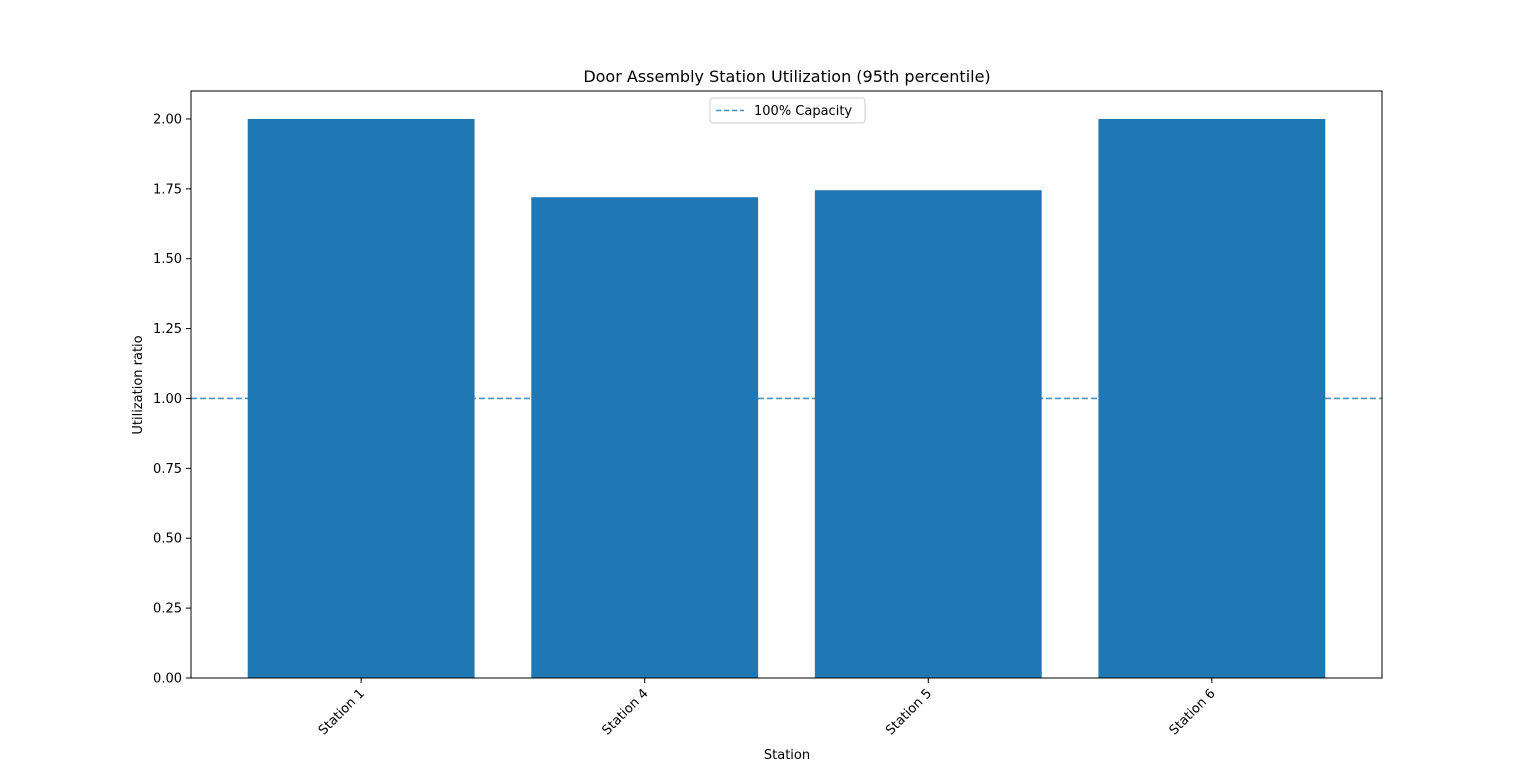 This screenshot has width=1536, height=766. What do you see at coordinates (167, 679) in the screenshot?
I see `y-tick-label: 0.00` at bounding box center [167, 679].